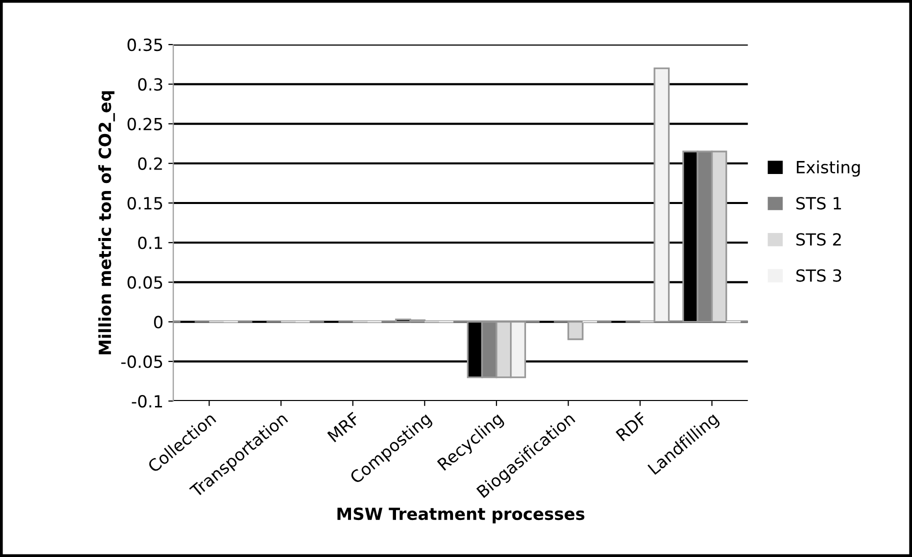  I want to click on y-tick-label: 0.05, so click(145, 282).